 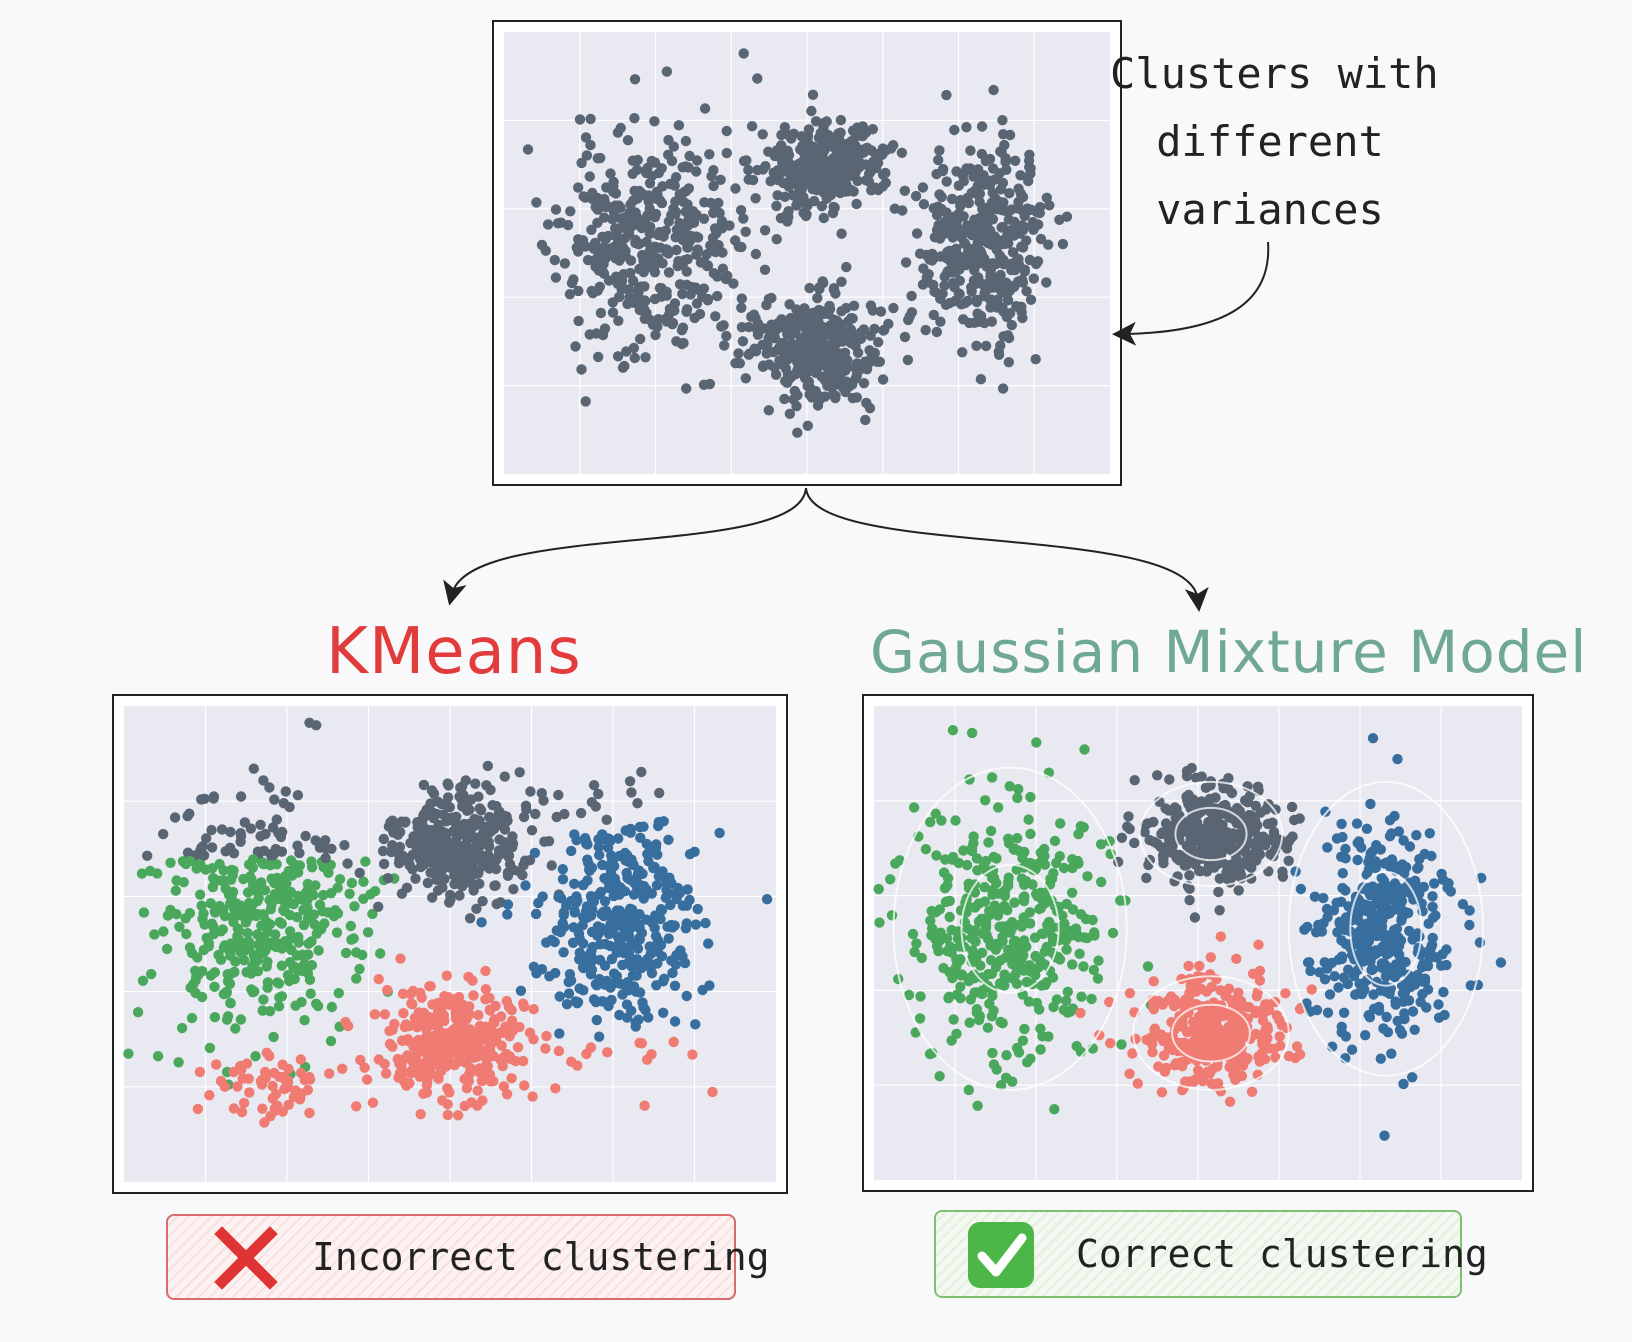 I want to click on kmeans-verdict-label: Incorrect clustering, so click(x=541, y=1257).